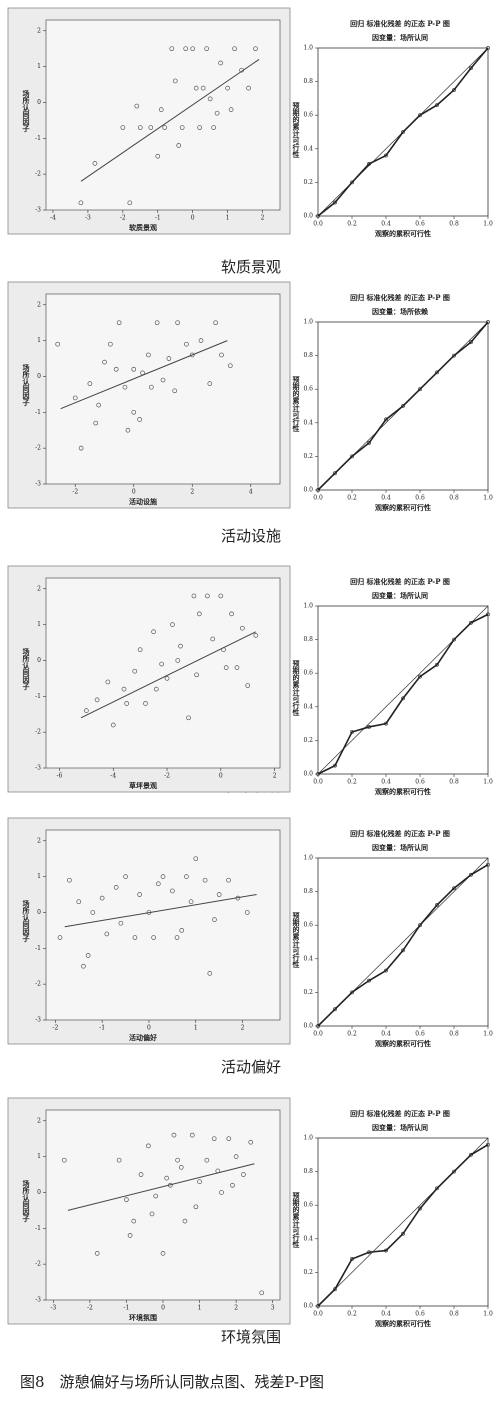 This screenshot has height=1404, width=503. What do you see at coordinates (53, 1308) in the screenshot?
I see `x-tick-label: -3` at bounding box center [53, 1308].